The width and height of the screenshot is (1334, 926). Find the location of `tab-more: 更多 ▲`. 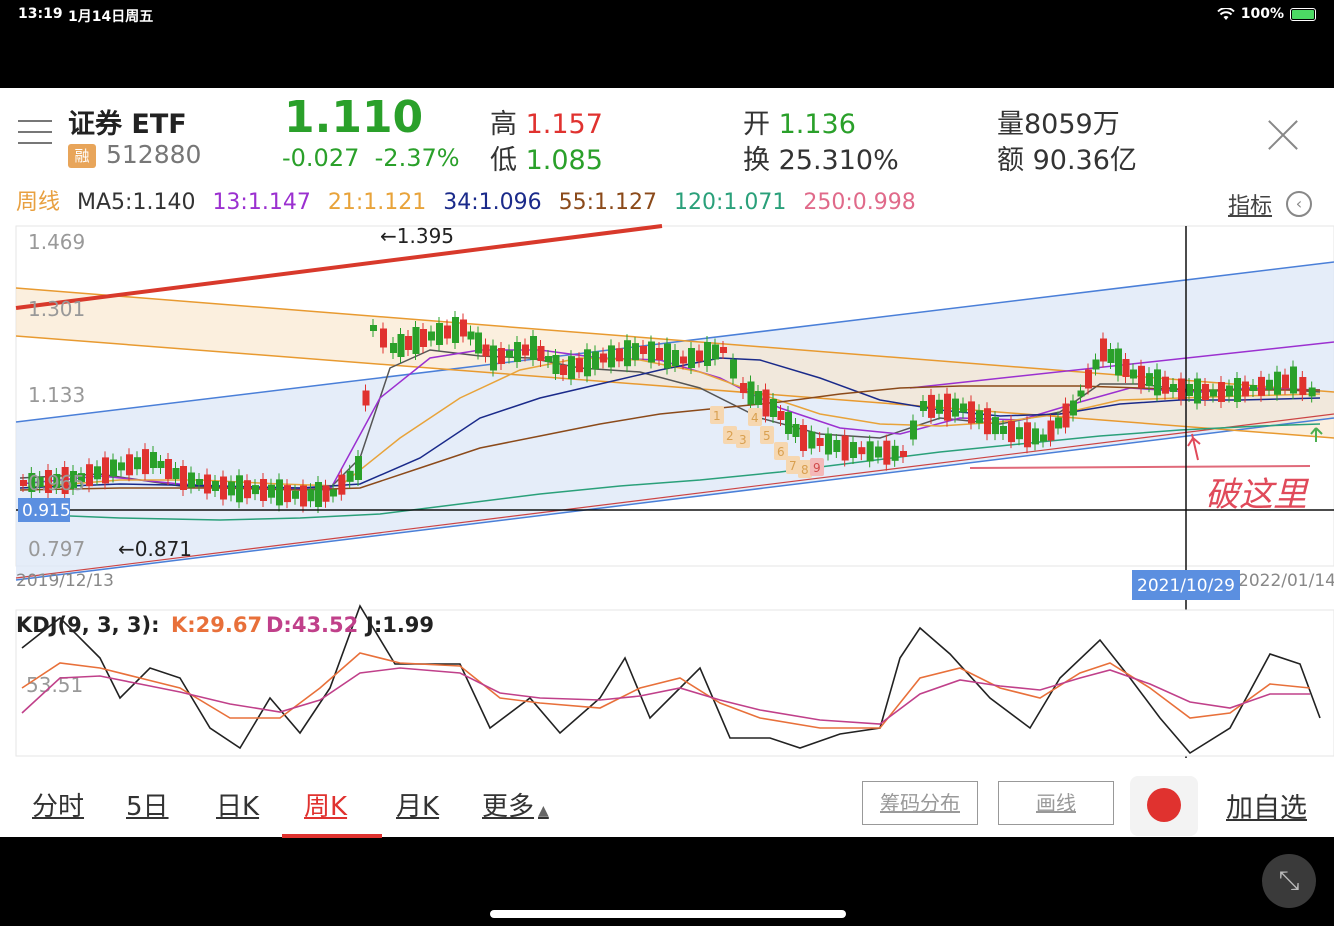

tab-more: 更多 ▲ is located at coordinates (515, 807).